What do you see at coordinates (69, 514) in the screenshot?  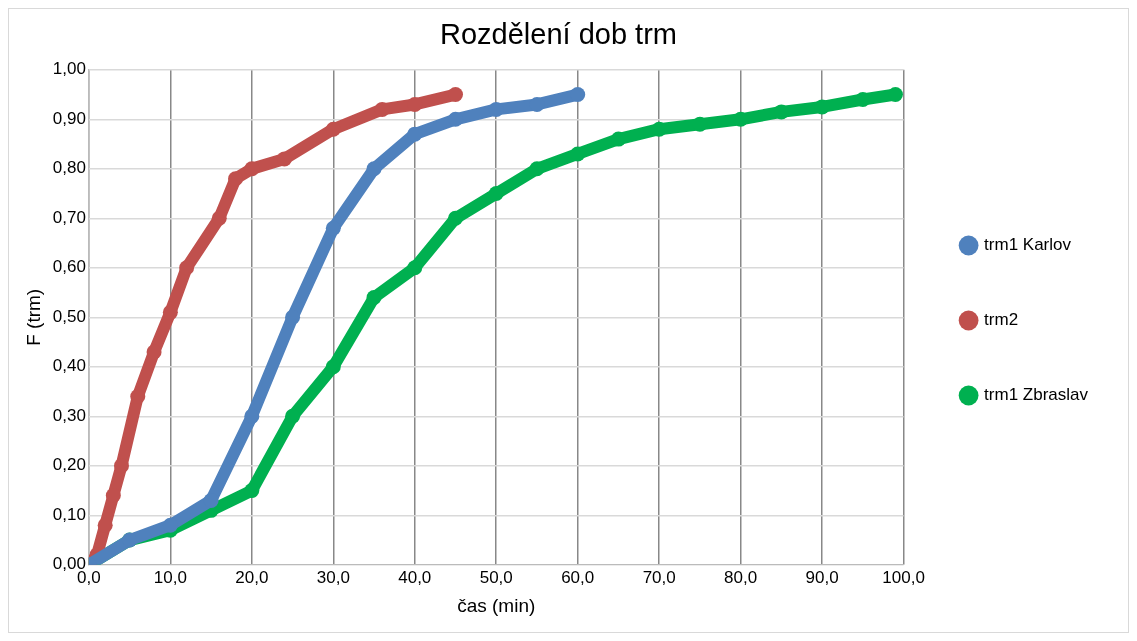 I see `y-tick-label: 0,10` at bounding box center [69, 514].